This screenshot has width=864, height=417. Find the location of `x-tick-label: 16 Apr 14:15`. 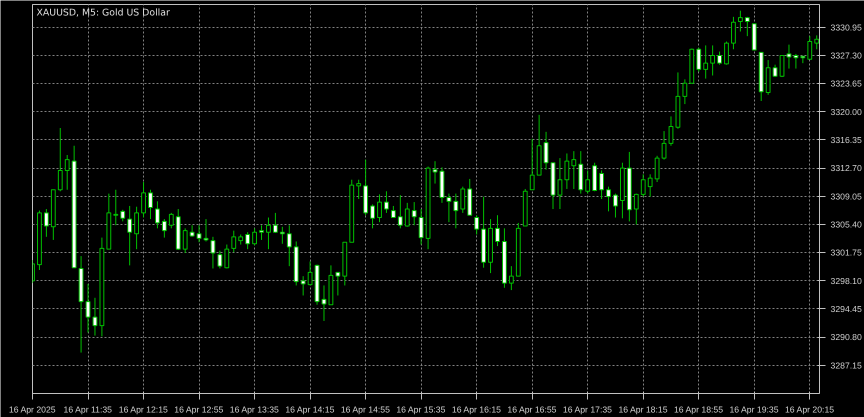

x-tick-label: 16 Apr 14:15 is located at coordinates (310, 409).